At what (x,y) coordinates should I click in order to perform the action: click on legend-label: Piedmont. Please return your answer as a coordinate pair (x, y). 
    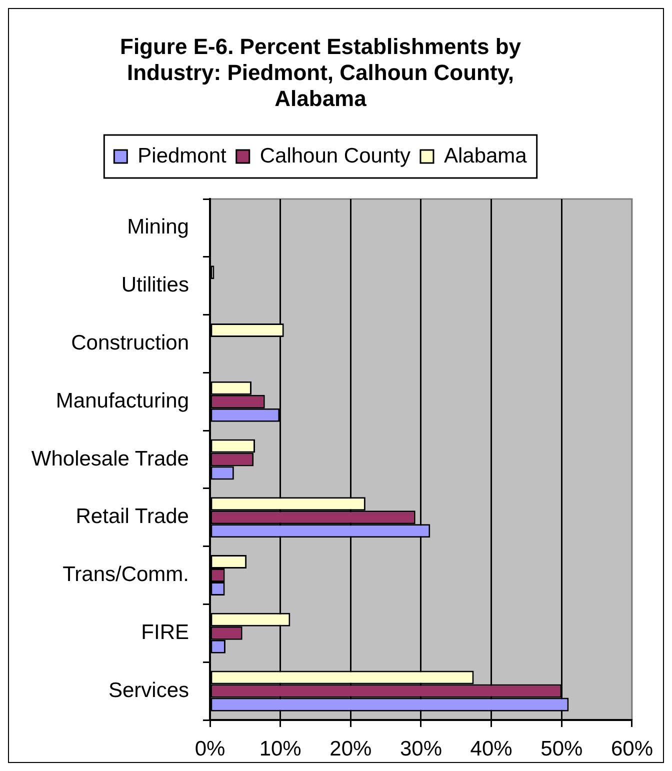
    Looking at the image, I should click on (182, 156).